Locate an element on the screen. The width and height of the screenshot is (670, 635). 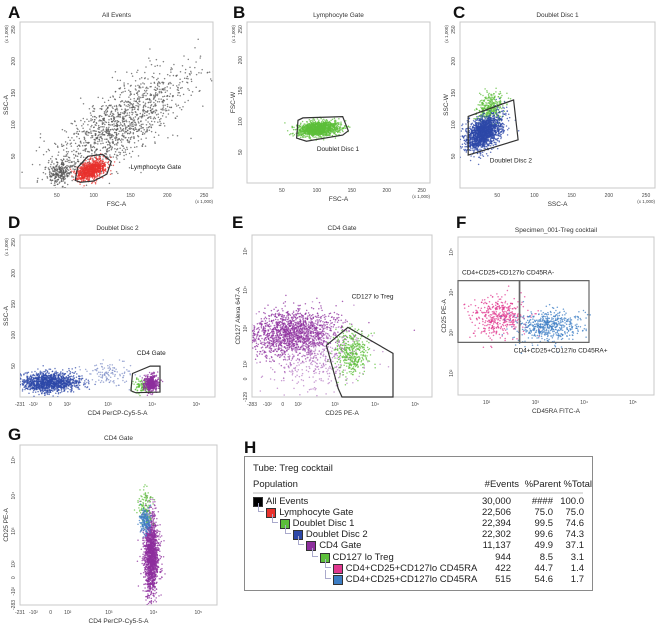
y-tick-label: 100 is located at coordinates (14, 124).